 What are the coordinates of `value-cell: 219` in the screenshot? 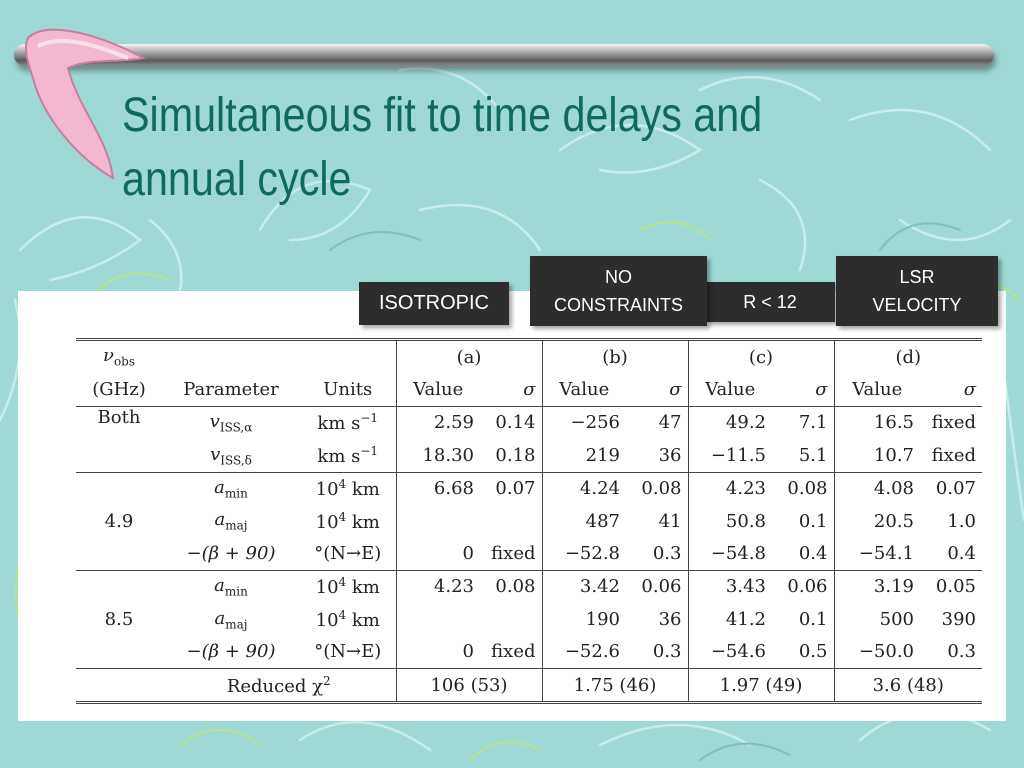 It's located at (583, 456).